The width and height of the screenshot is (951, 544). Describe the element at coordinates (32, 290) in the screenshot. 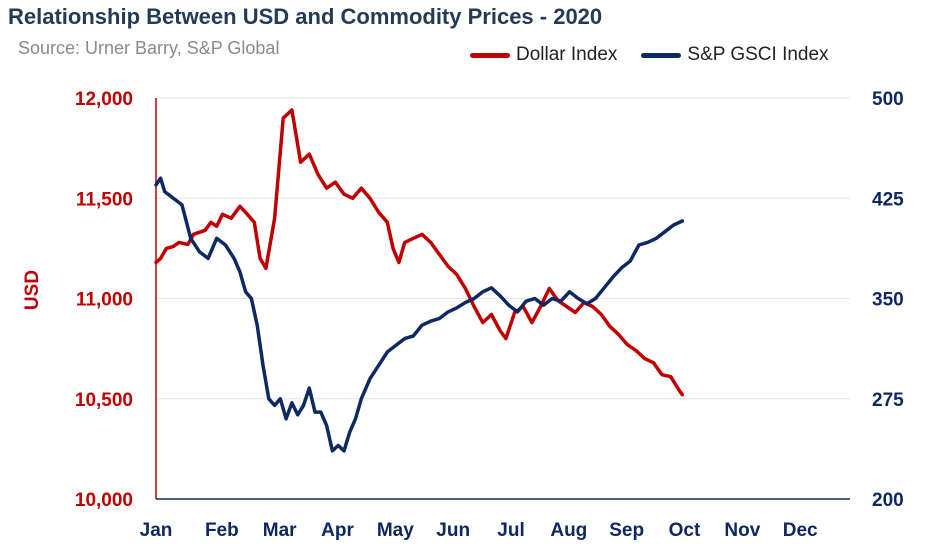

I see `y-axis-left-label: USD` at that location.